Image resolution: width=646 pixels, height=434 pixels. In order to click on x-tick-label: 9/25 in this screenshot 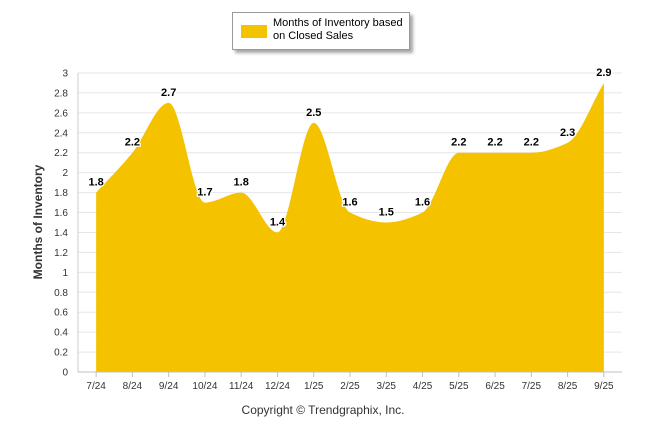, I will do `click(604, 386)`.